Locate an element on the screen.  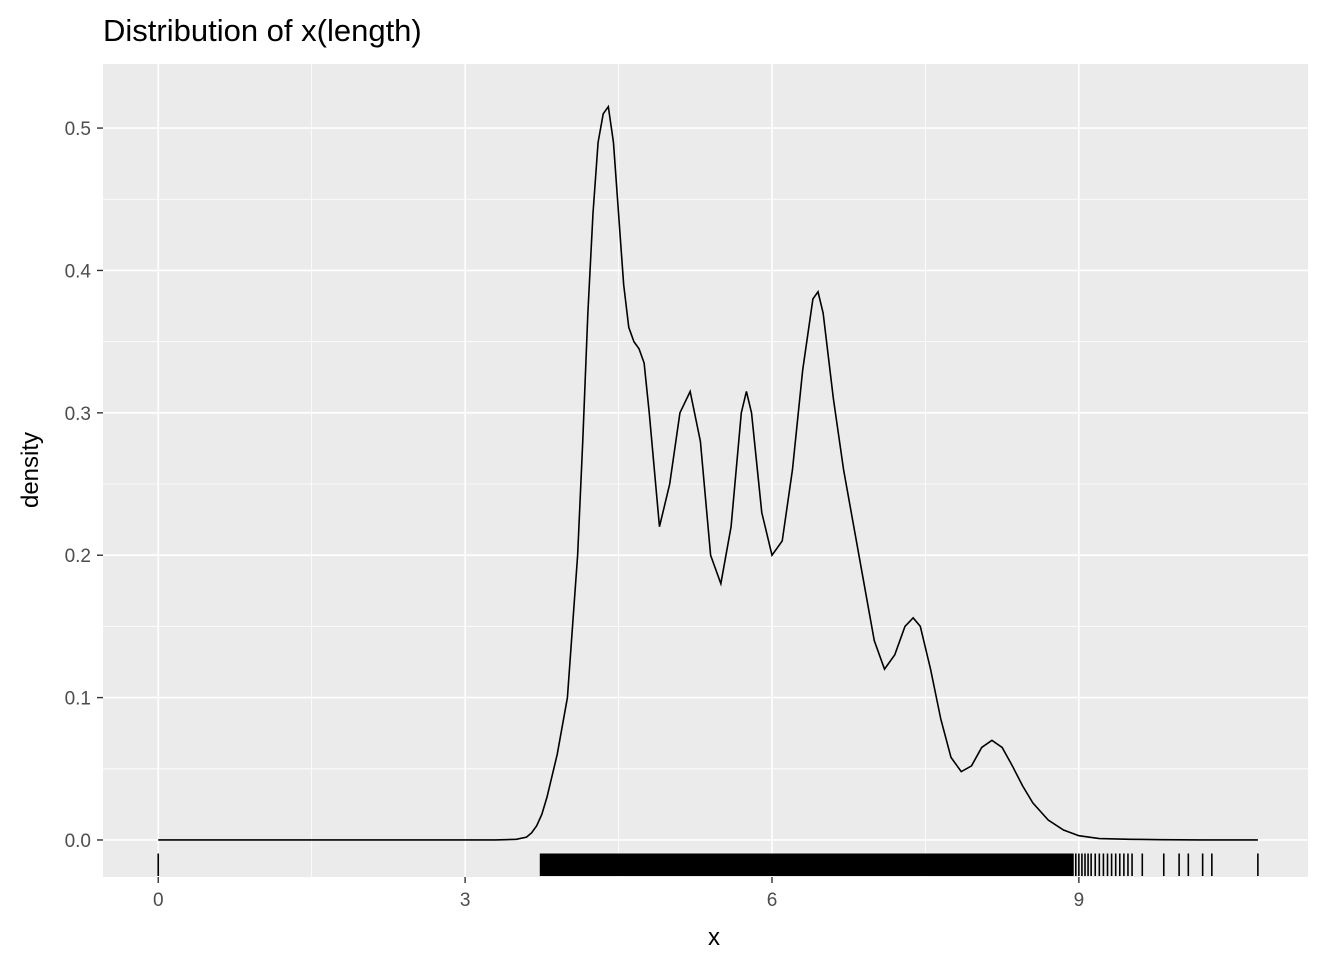
x-tick-label: 0 is located at coordinates (158, 900).